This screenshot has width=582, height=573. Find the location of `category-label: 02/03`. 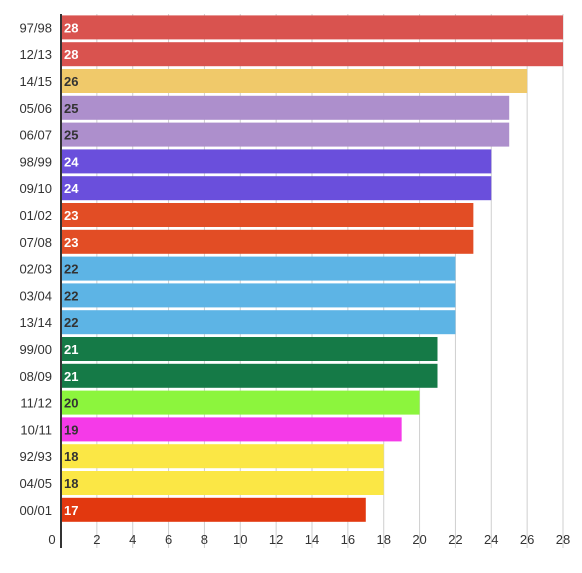

category-label: 02/03 is located at coordinates (35, 269).